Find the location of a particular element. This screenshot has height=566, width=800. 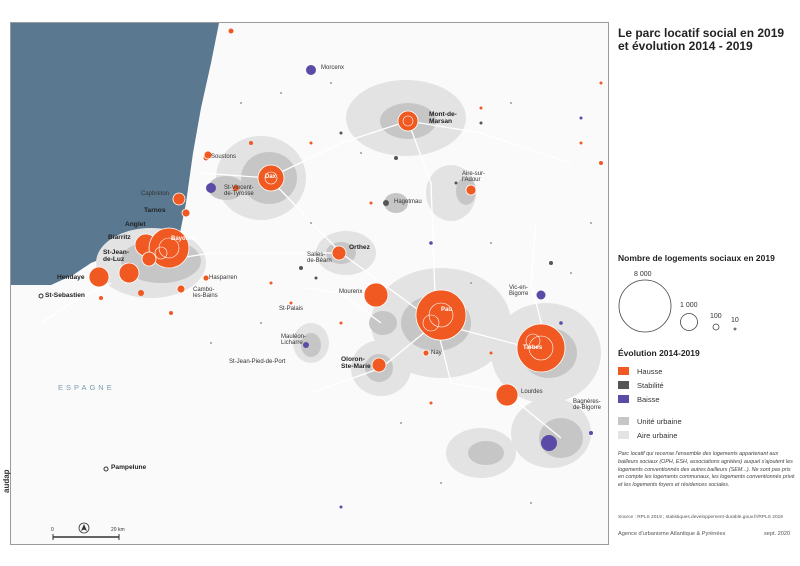

label-lourdes: Lourdes is located at coordinates (532, 392).